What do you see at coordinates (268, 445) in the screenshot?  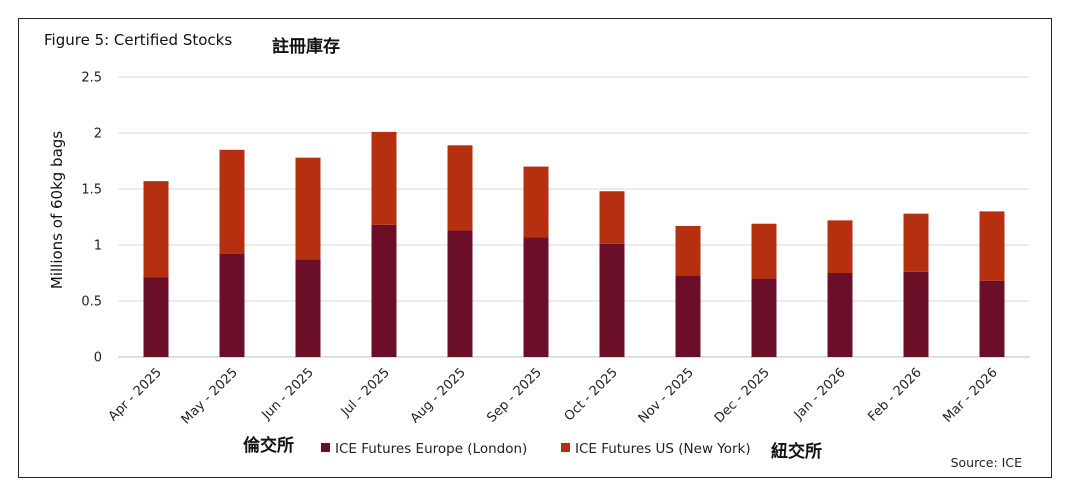 I see `legend-annotation-london: 倫交所` at bounding box center [268, 445].